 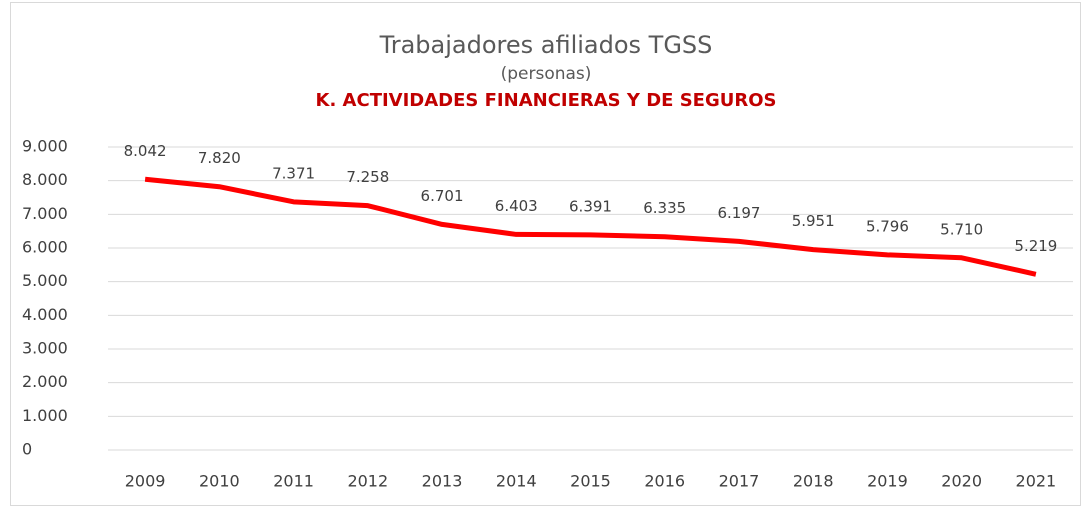 I want to click on y-tick-label: 4.000, so click(x=45, y=314).